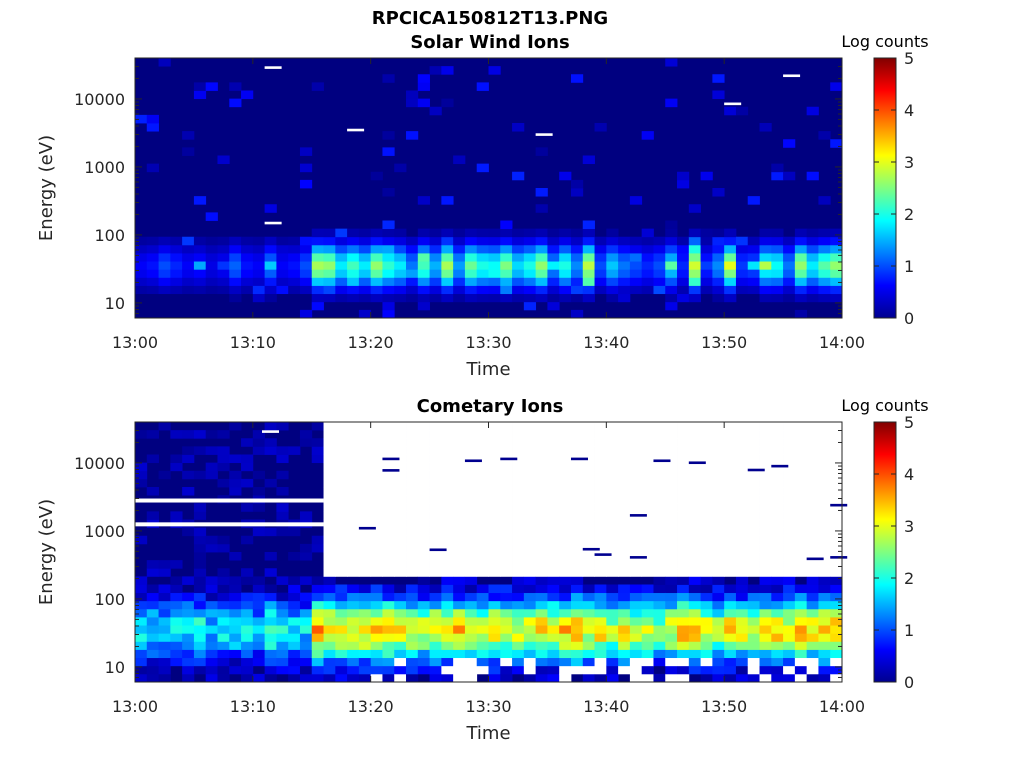 The height and width of the screenshot is (768, 1024). I want to click on y-tick-label: 10, so click(115, 303).